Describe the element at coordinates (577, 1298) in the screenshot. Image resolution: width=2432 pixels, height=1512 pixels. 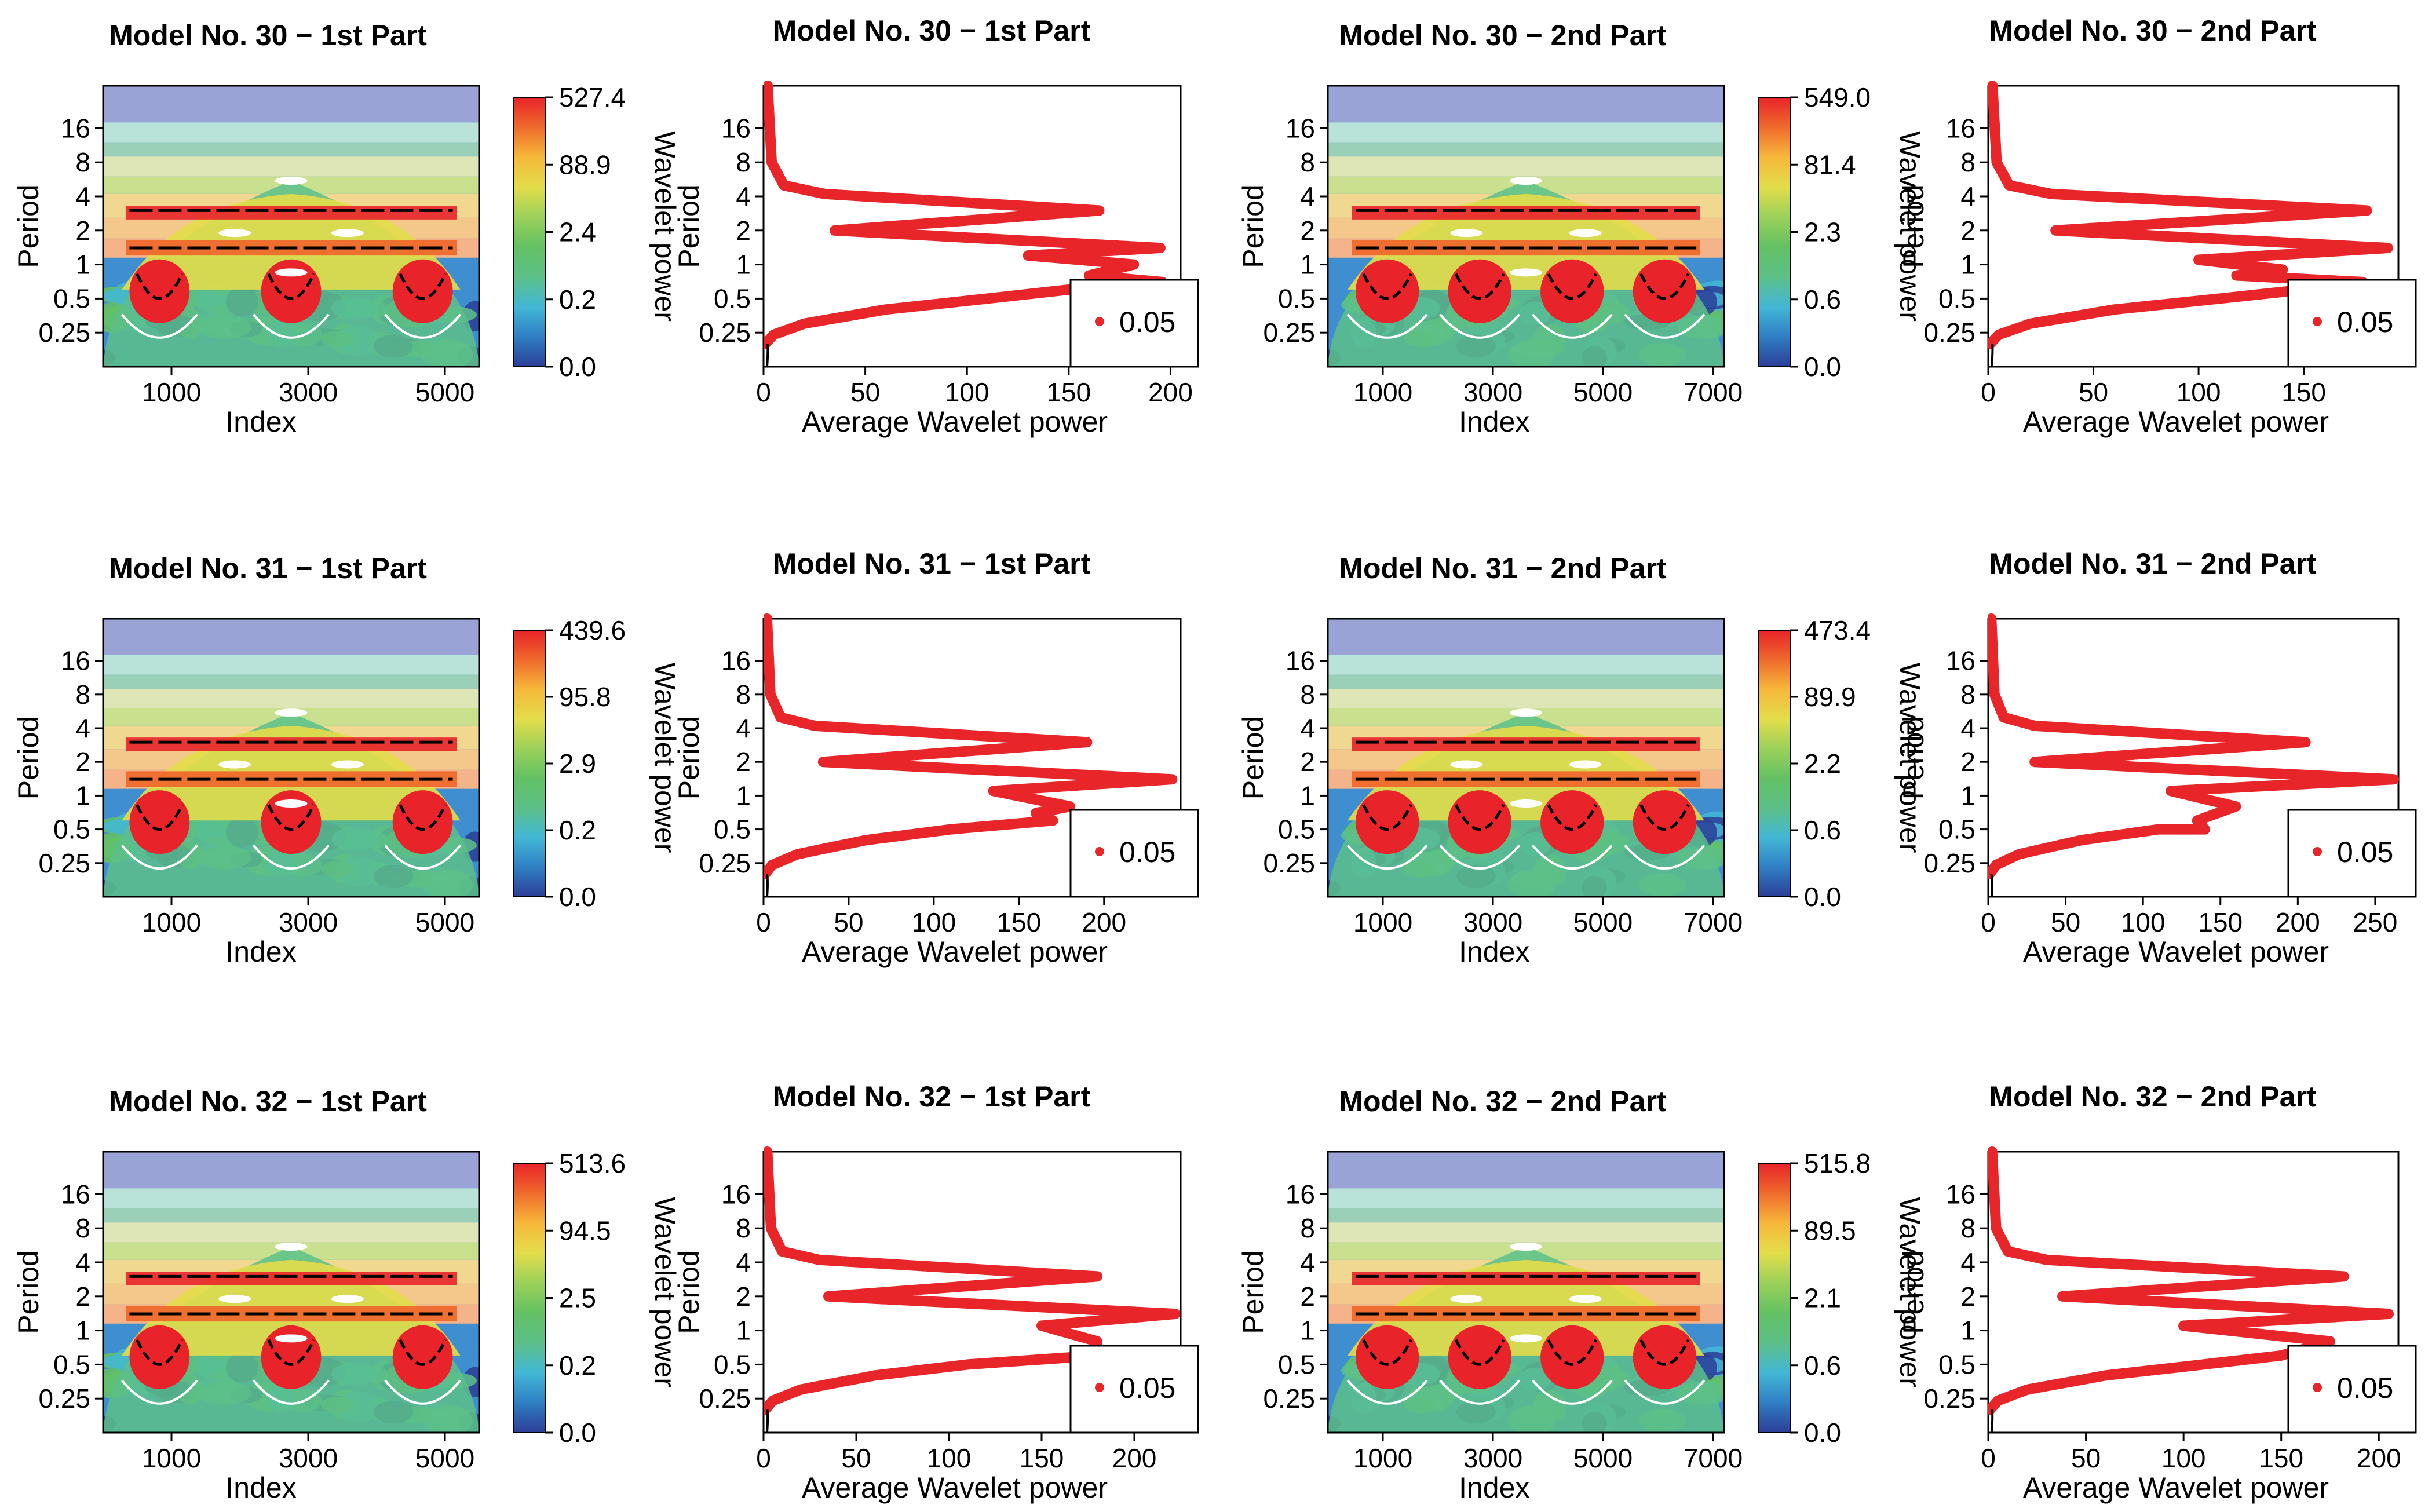
I see `colorbar-tick-label: 2.5` at that location.